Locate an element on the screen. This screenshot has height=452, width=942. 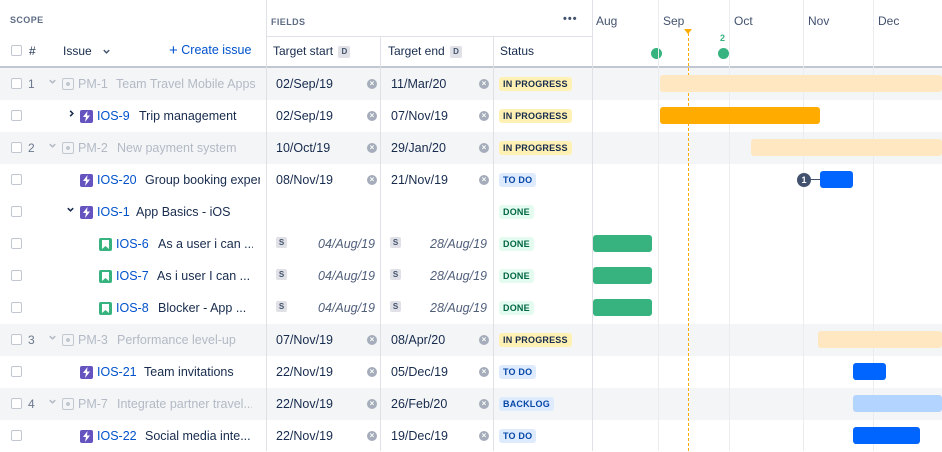
target-end-value: 05/Dec/19 is located at coordinates (419, 372).